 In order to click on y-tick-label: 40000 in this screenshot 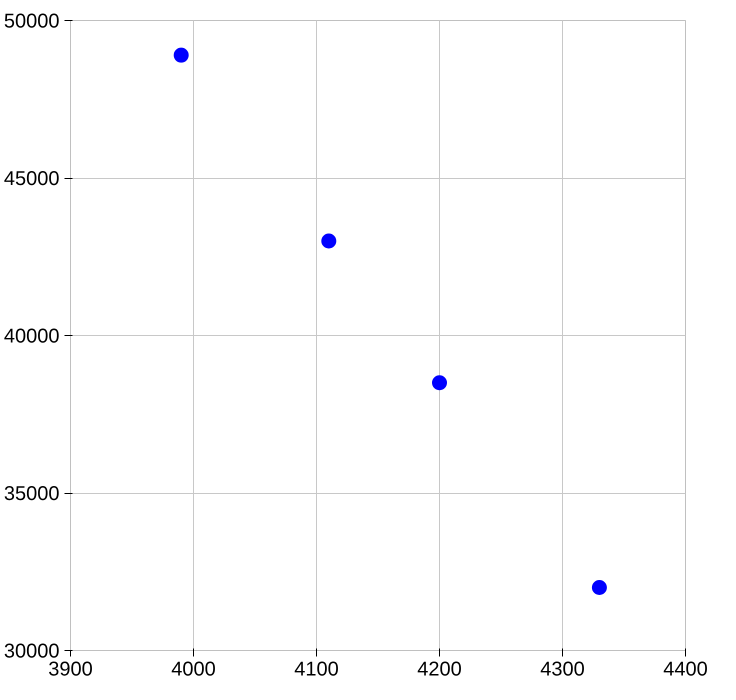, I will do `click(32, 337)`.